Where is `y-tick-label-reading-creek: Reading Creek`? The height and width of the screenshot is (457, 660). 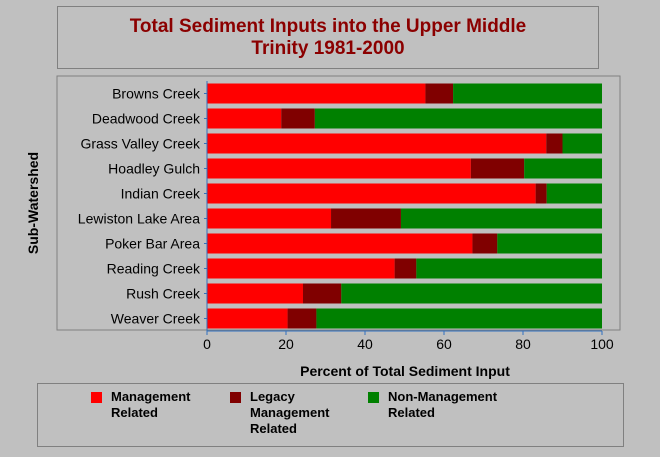 y-tick-label-reading-creek: Reading Creek is located at coordinates (154, 269).